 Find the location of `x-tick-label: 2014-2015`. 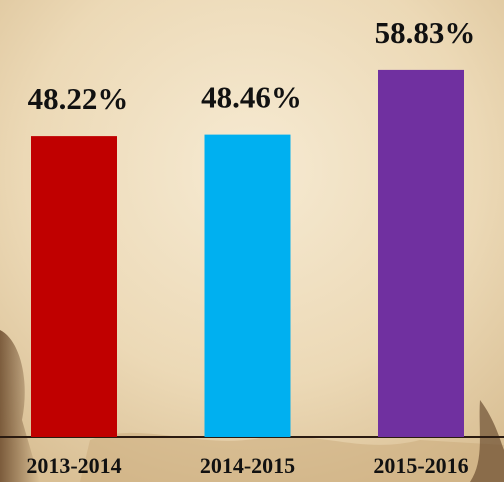

x-tick-label: 2014-2015 is located at coordinates (247, 465).